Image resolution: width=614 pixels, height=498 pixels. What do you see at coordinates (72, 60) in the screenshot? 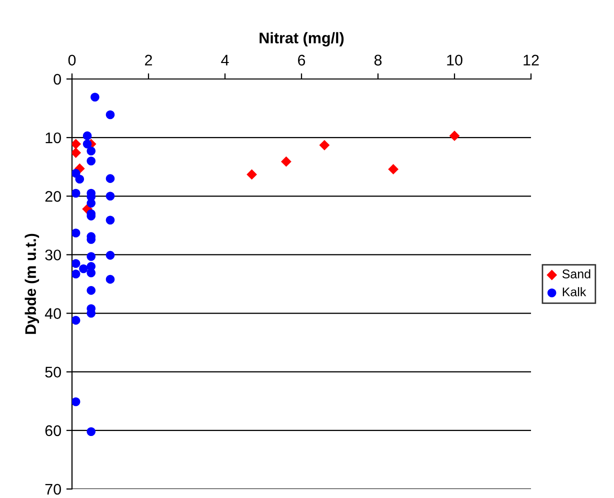
I see `x-tick-label: 0` at bounding box center [72, 60].